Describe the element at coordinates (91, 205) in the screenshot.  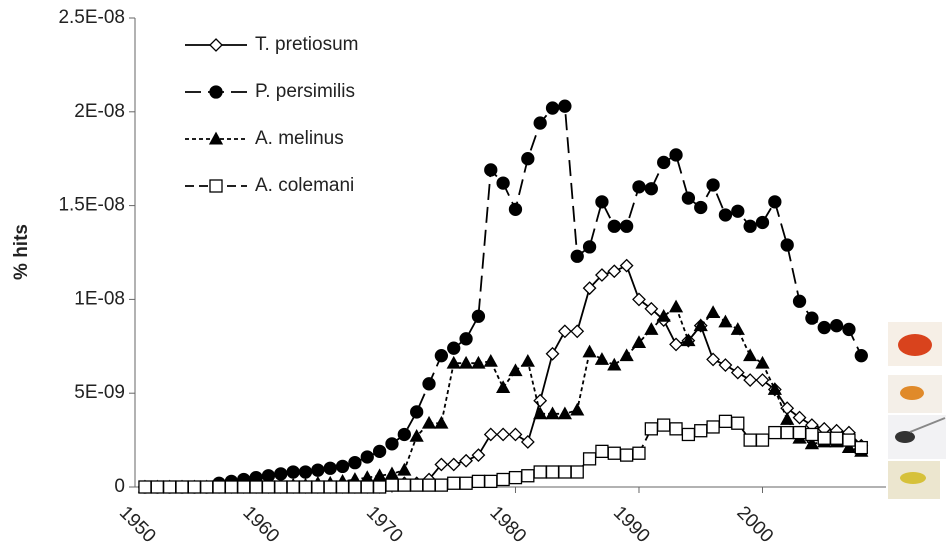
I see `y-tick-label: 1.5E-08` at that location.